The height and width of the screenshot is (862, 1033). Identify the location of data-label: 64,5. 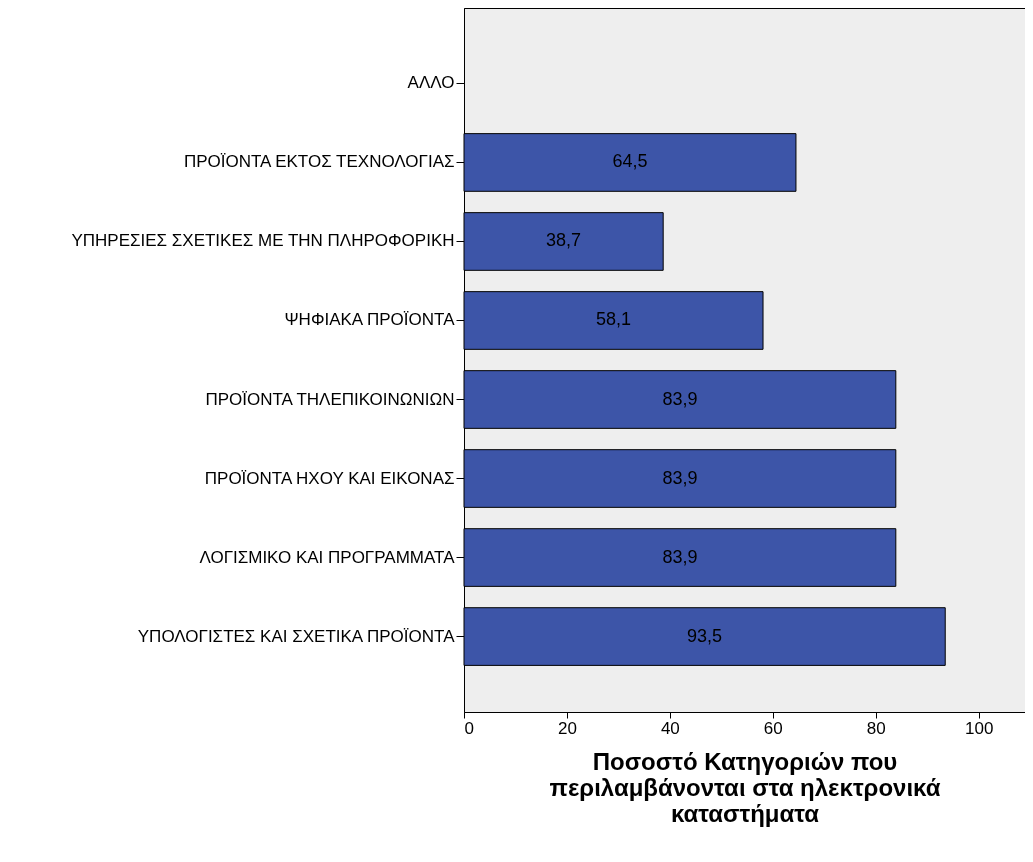
(630, 161).